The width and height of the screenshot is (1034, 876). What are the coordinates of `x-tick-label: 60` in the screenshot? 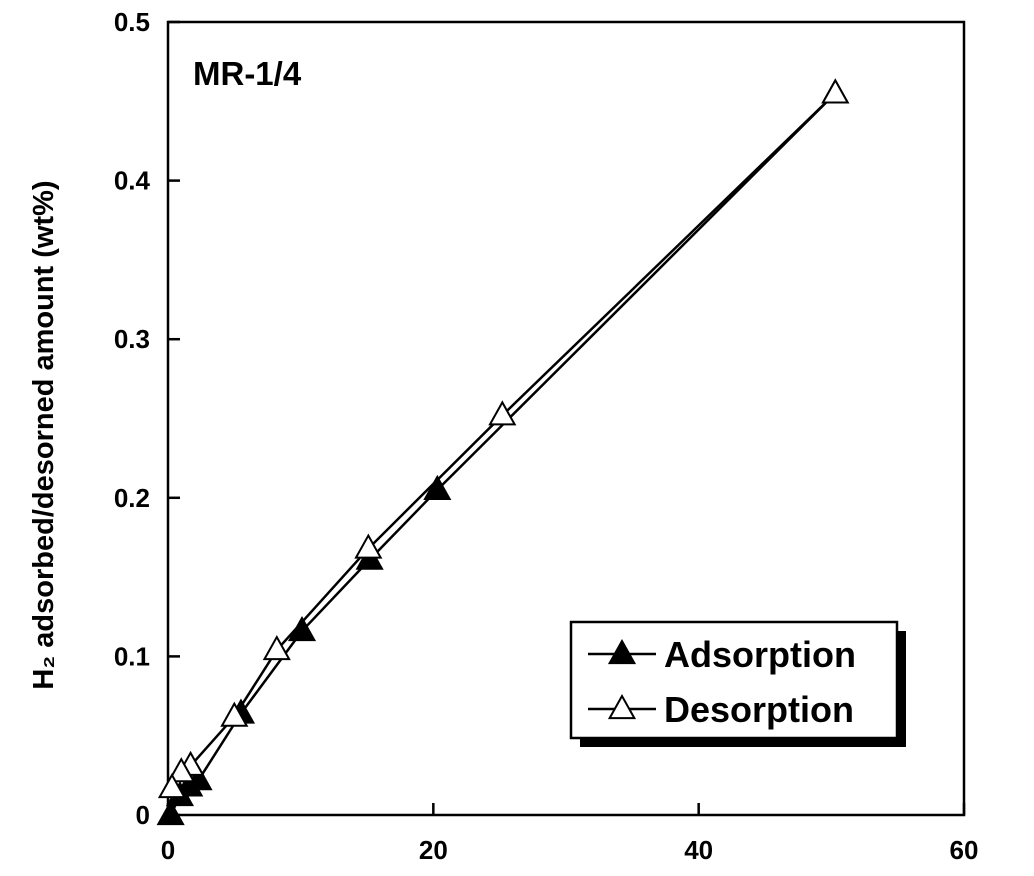 It's located at (964, 850).